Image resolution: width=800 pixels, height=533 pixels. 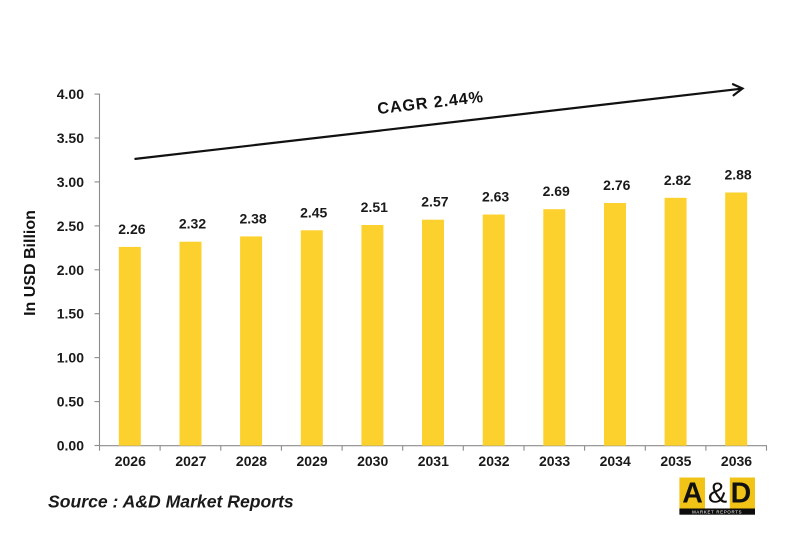 What do you see at coordinates (554, 461) in the screenshot?
I see `svg-text: 2033` at bounding box center [554, 461].